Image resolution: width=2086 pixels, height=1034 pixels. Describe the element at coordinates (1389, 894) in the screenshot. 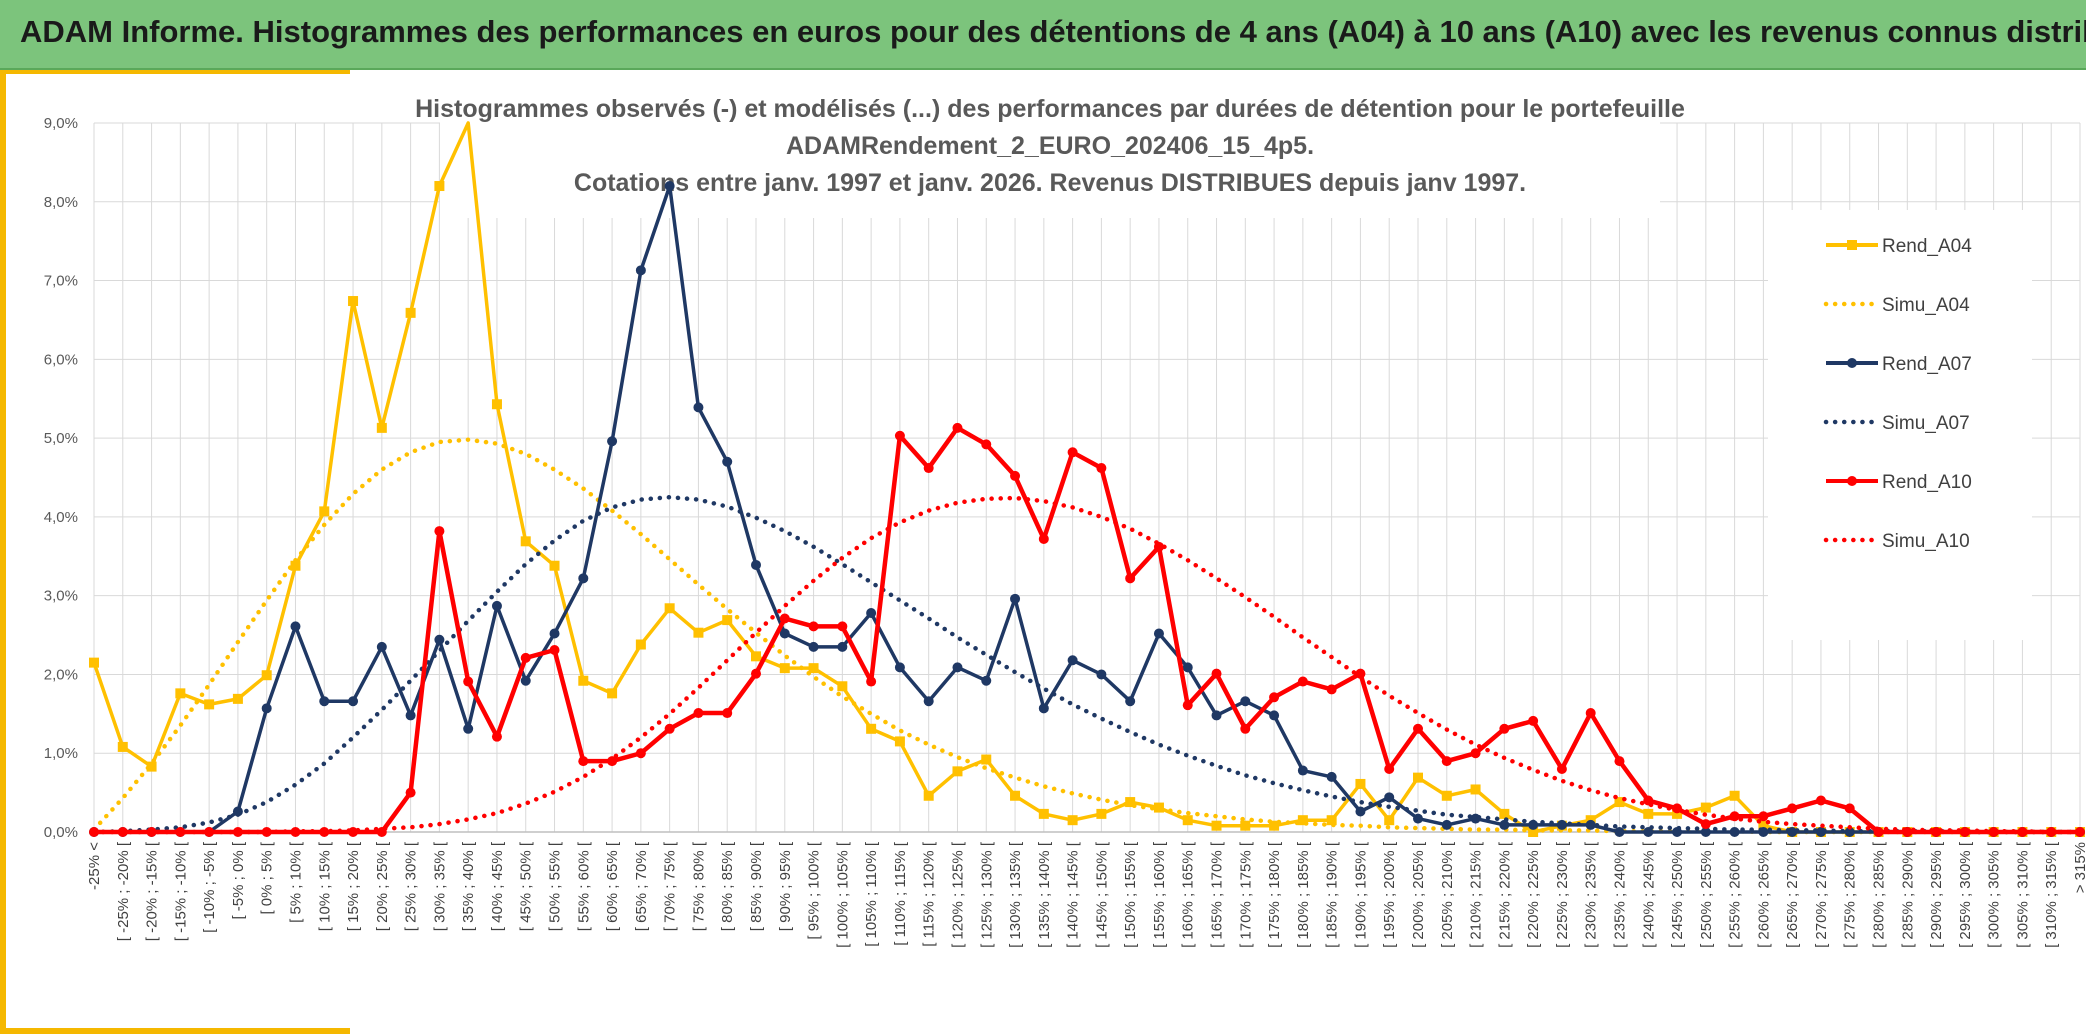

I see `x-tick-label: [ 195% ; 200% [` at that location.